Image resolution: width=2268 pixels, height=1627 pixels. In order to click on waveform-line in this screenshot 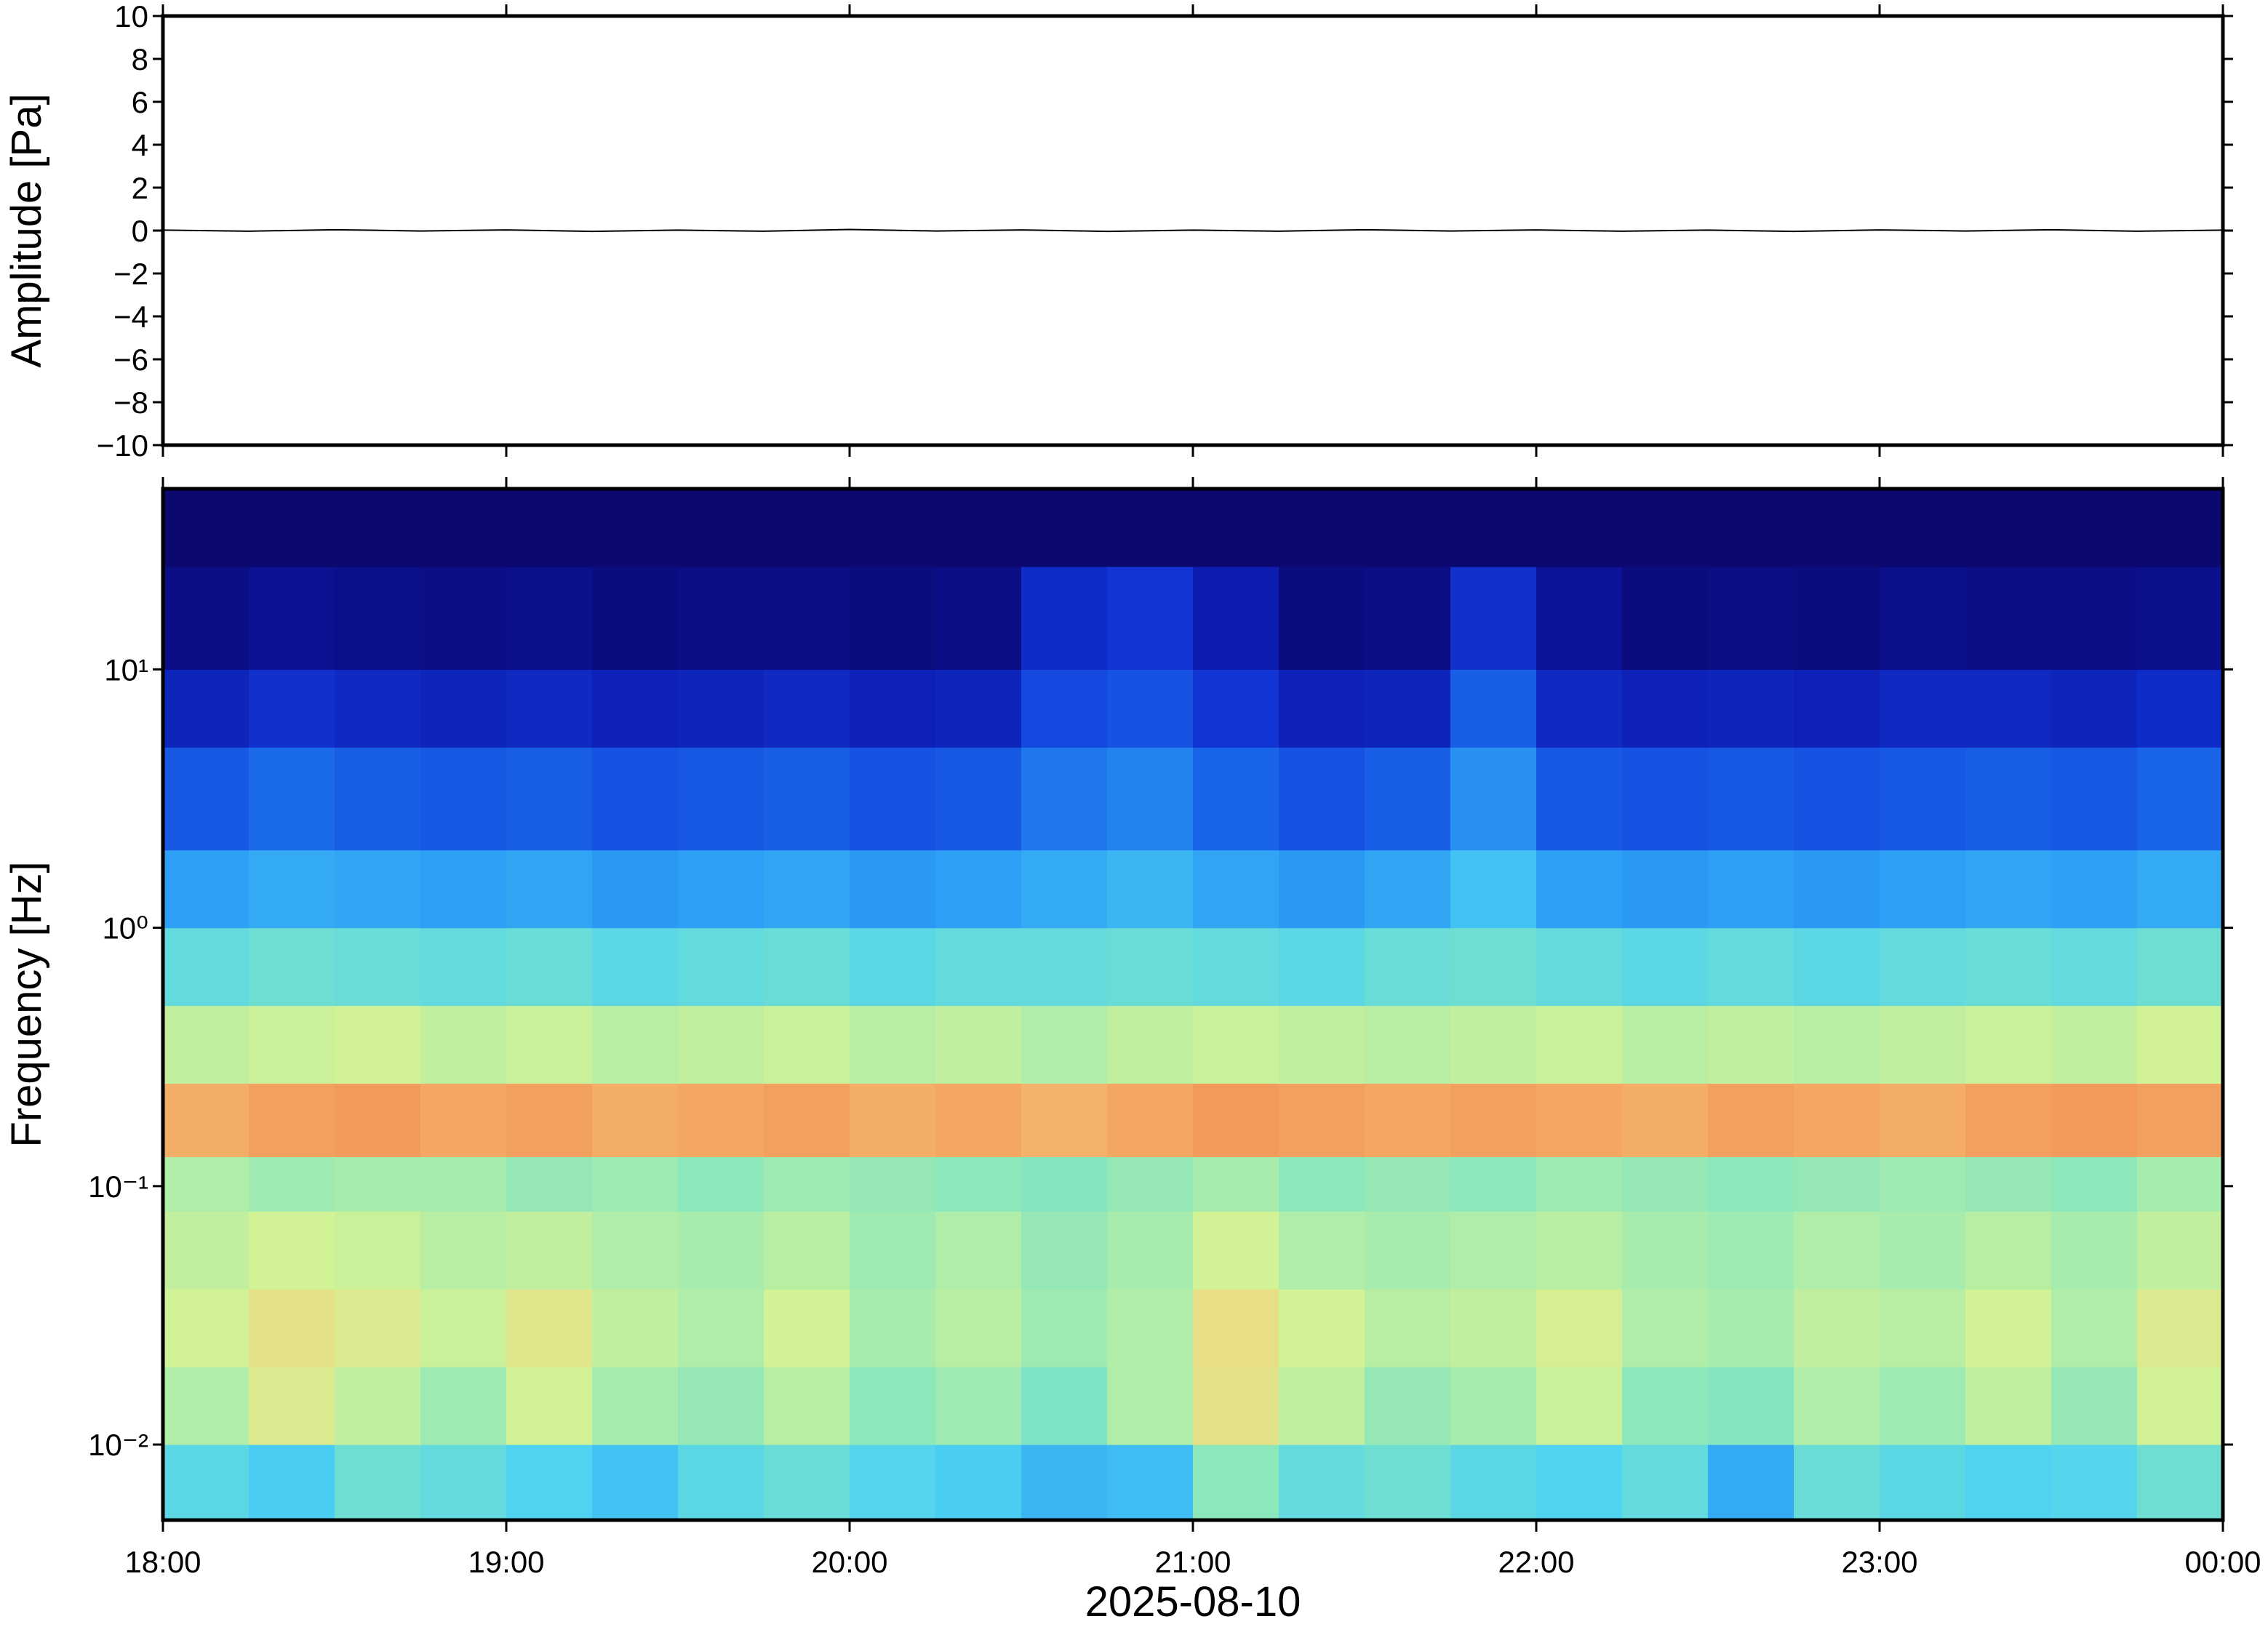, I will do `click(1193, 230)`.